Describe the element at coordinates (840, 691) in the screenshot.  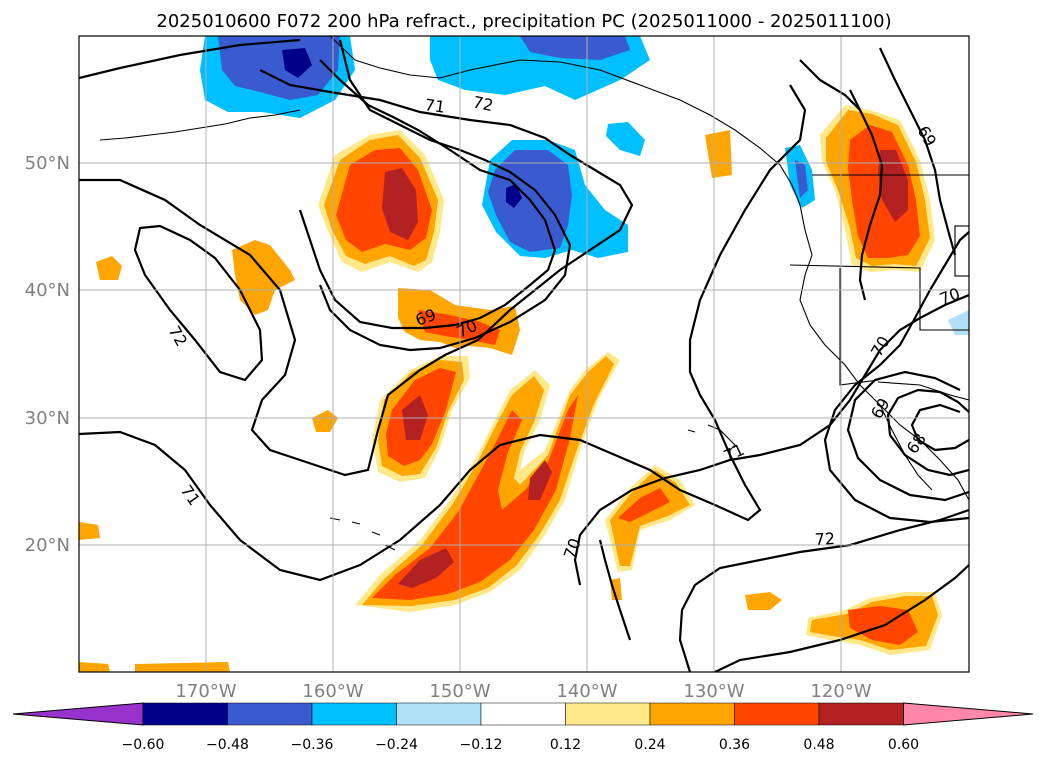
I see `lon-tick-label: 120°W` at that location.